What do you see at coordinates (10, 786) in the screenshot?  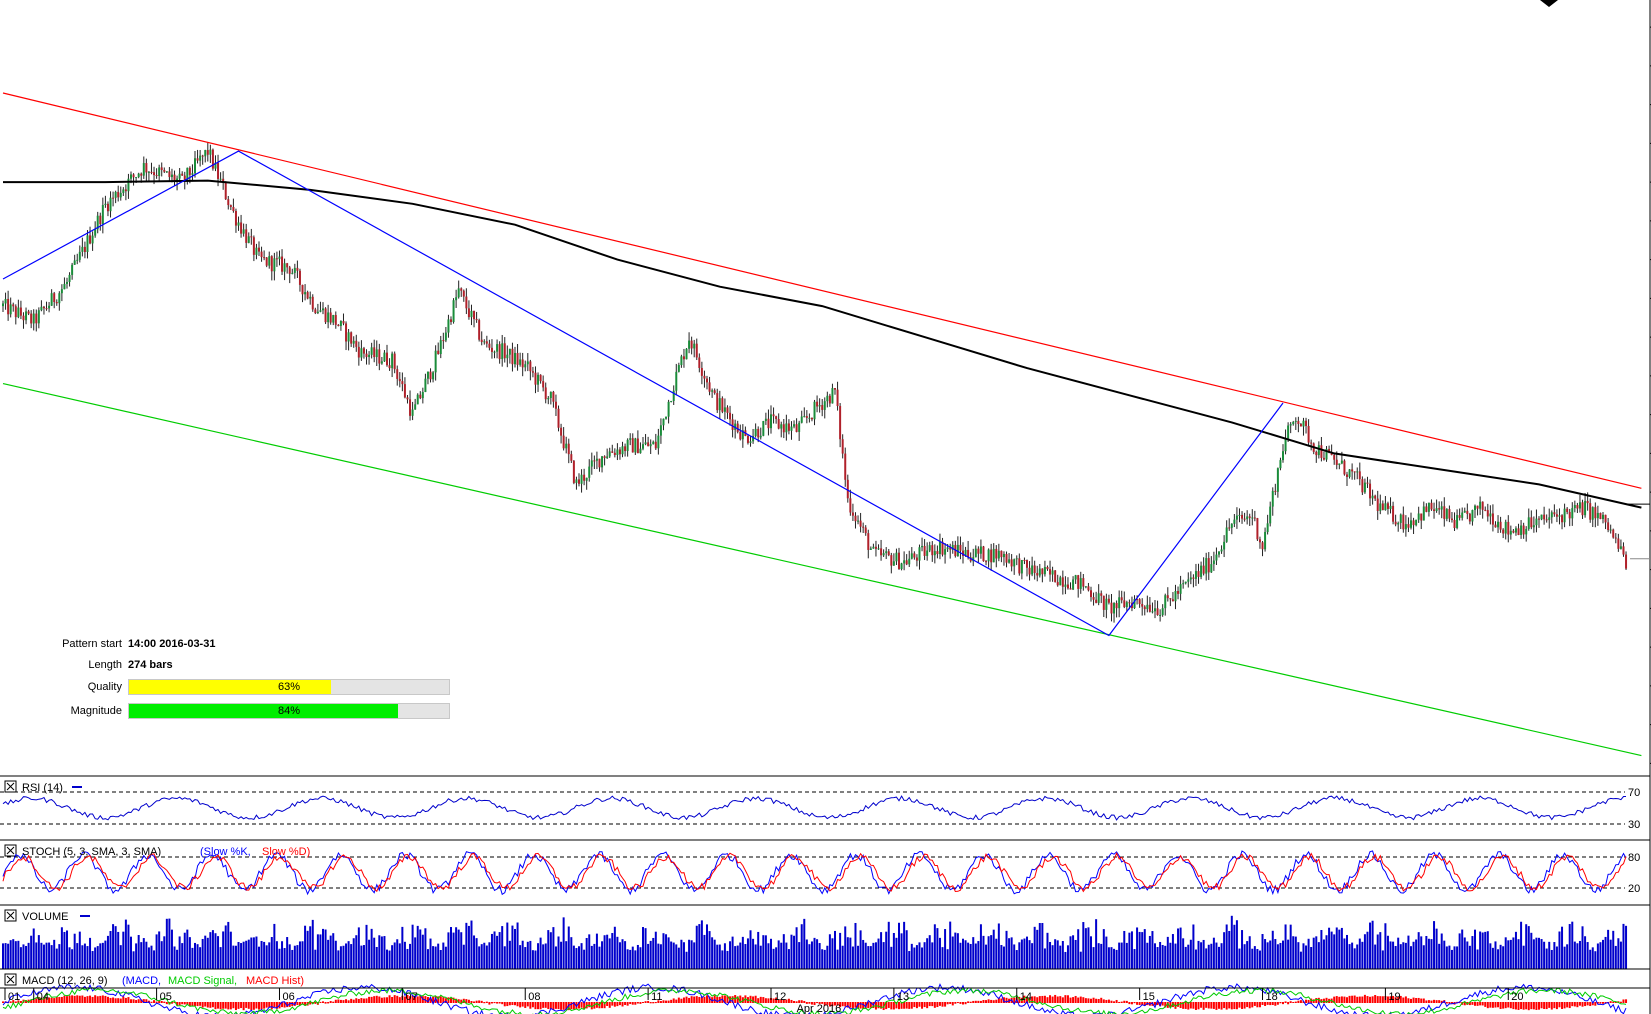 I see `panel-close-icon-cross` at bounding box center [10, 786].